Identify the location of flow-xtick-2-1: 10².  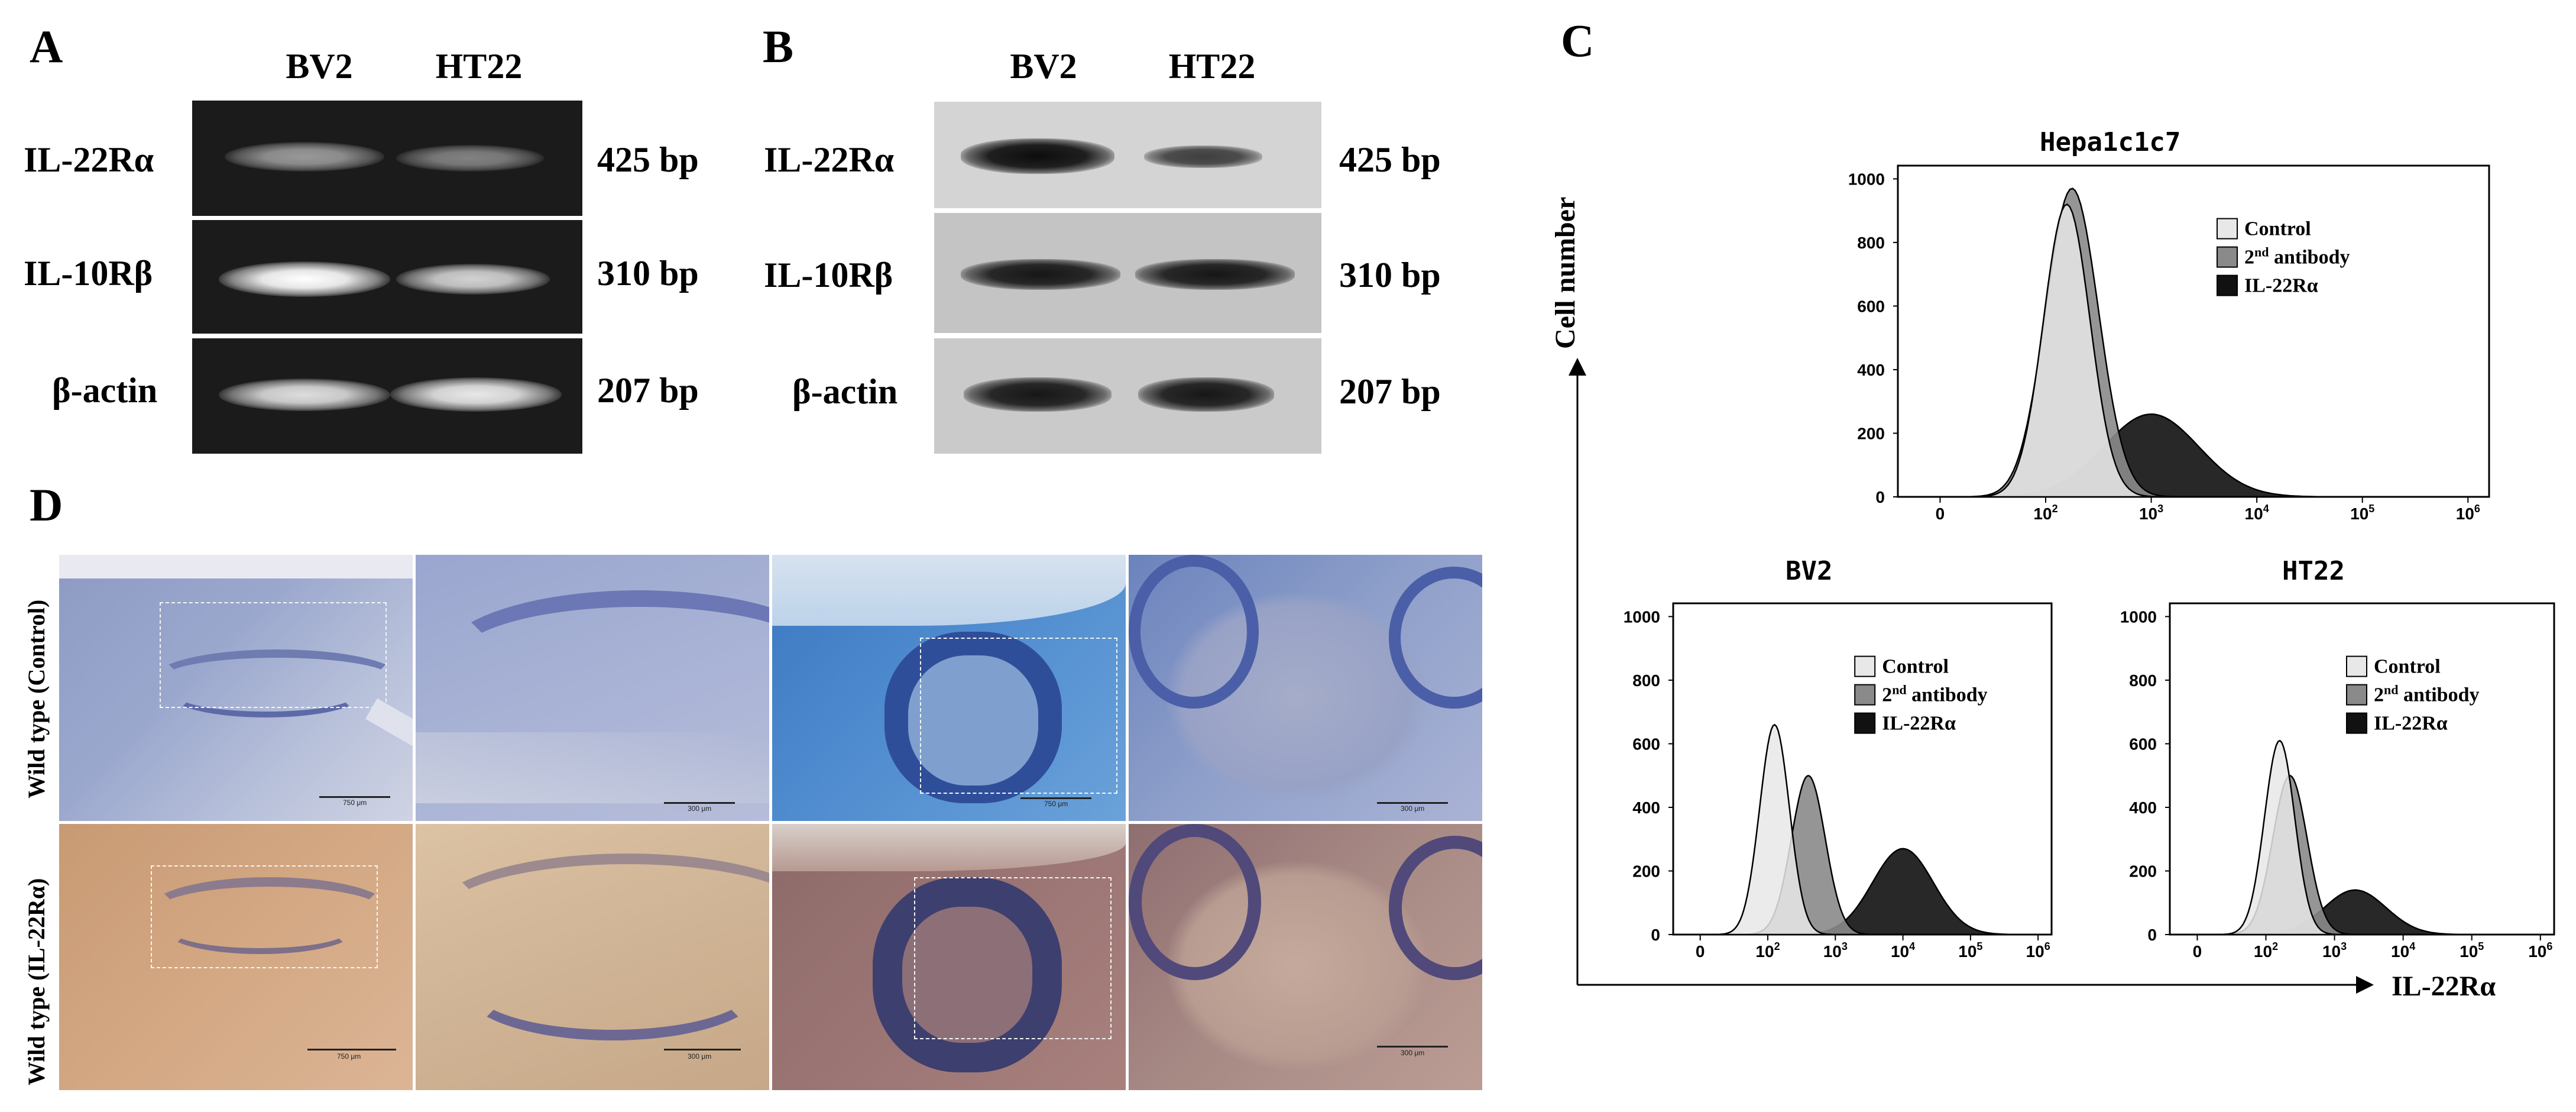
(2266, 950).